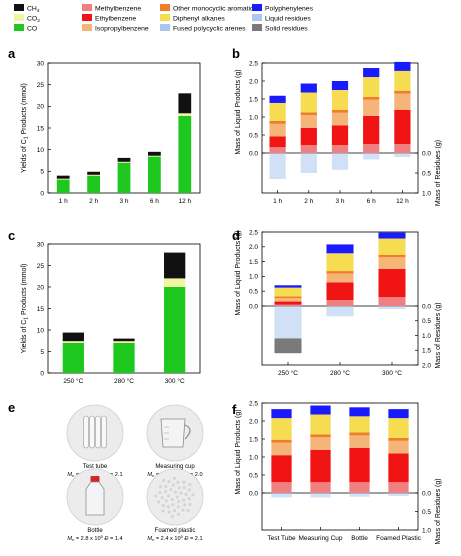  Describe the element at coordinates (320, 538) in the screenshot. I see `x-tick-label: Measuring Cup` at that location.